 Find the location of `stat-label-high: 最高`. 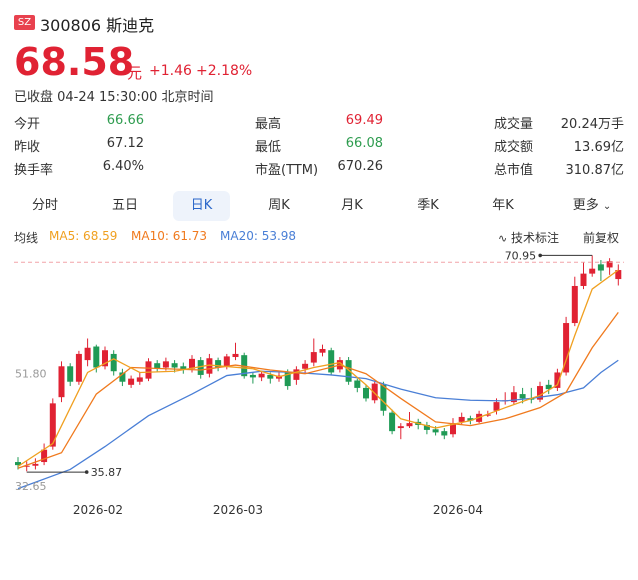

stat-label-high: 最高 is located at coordinates (268, 124).